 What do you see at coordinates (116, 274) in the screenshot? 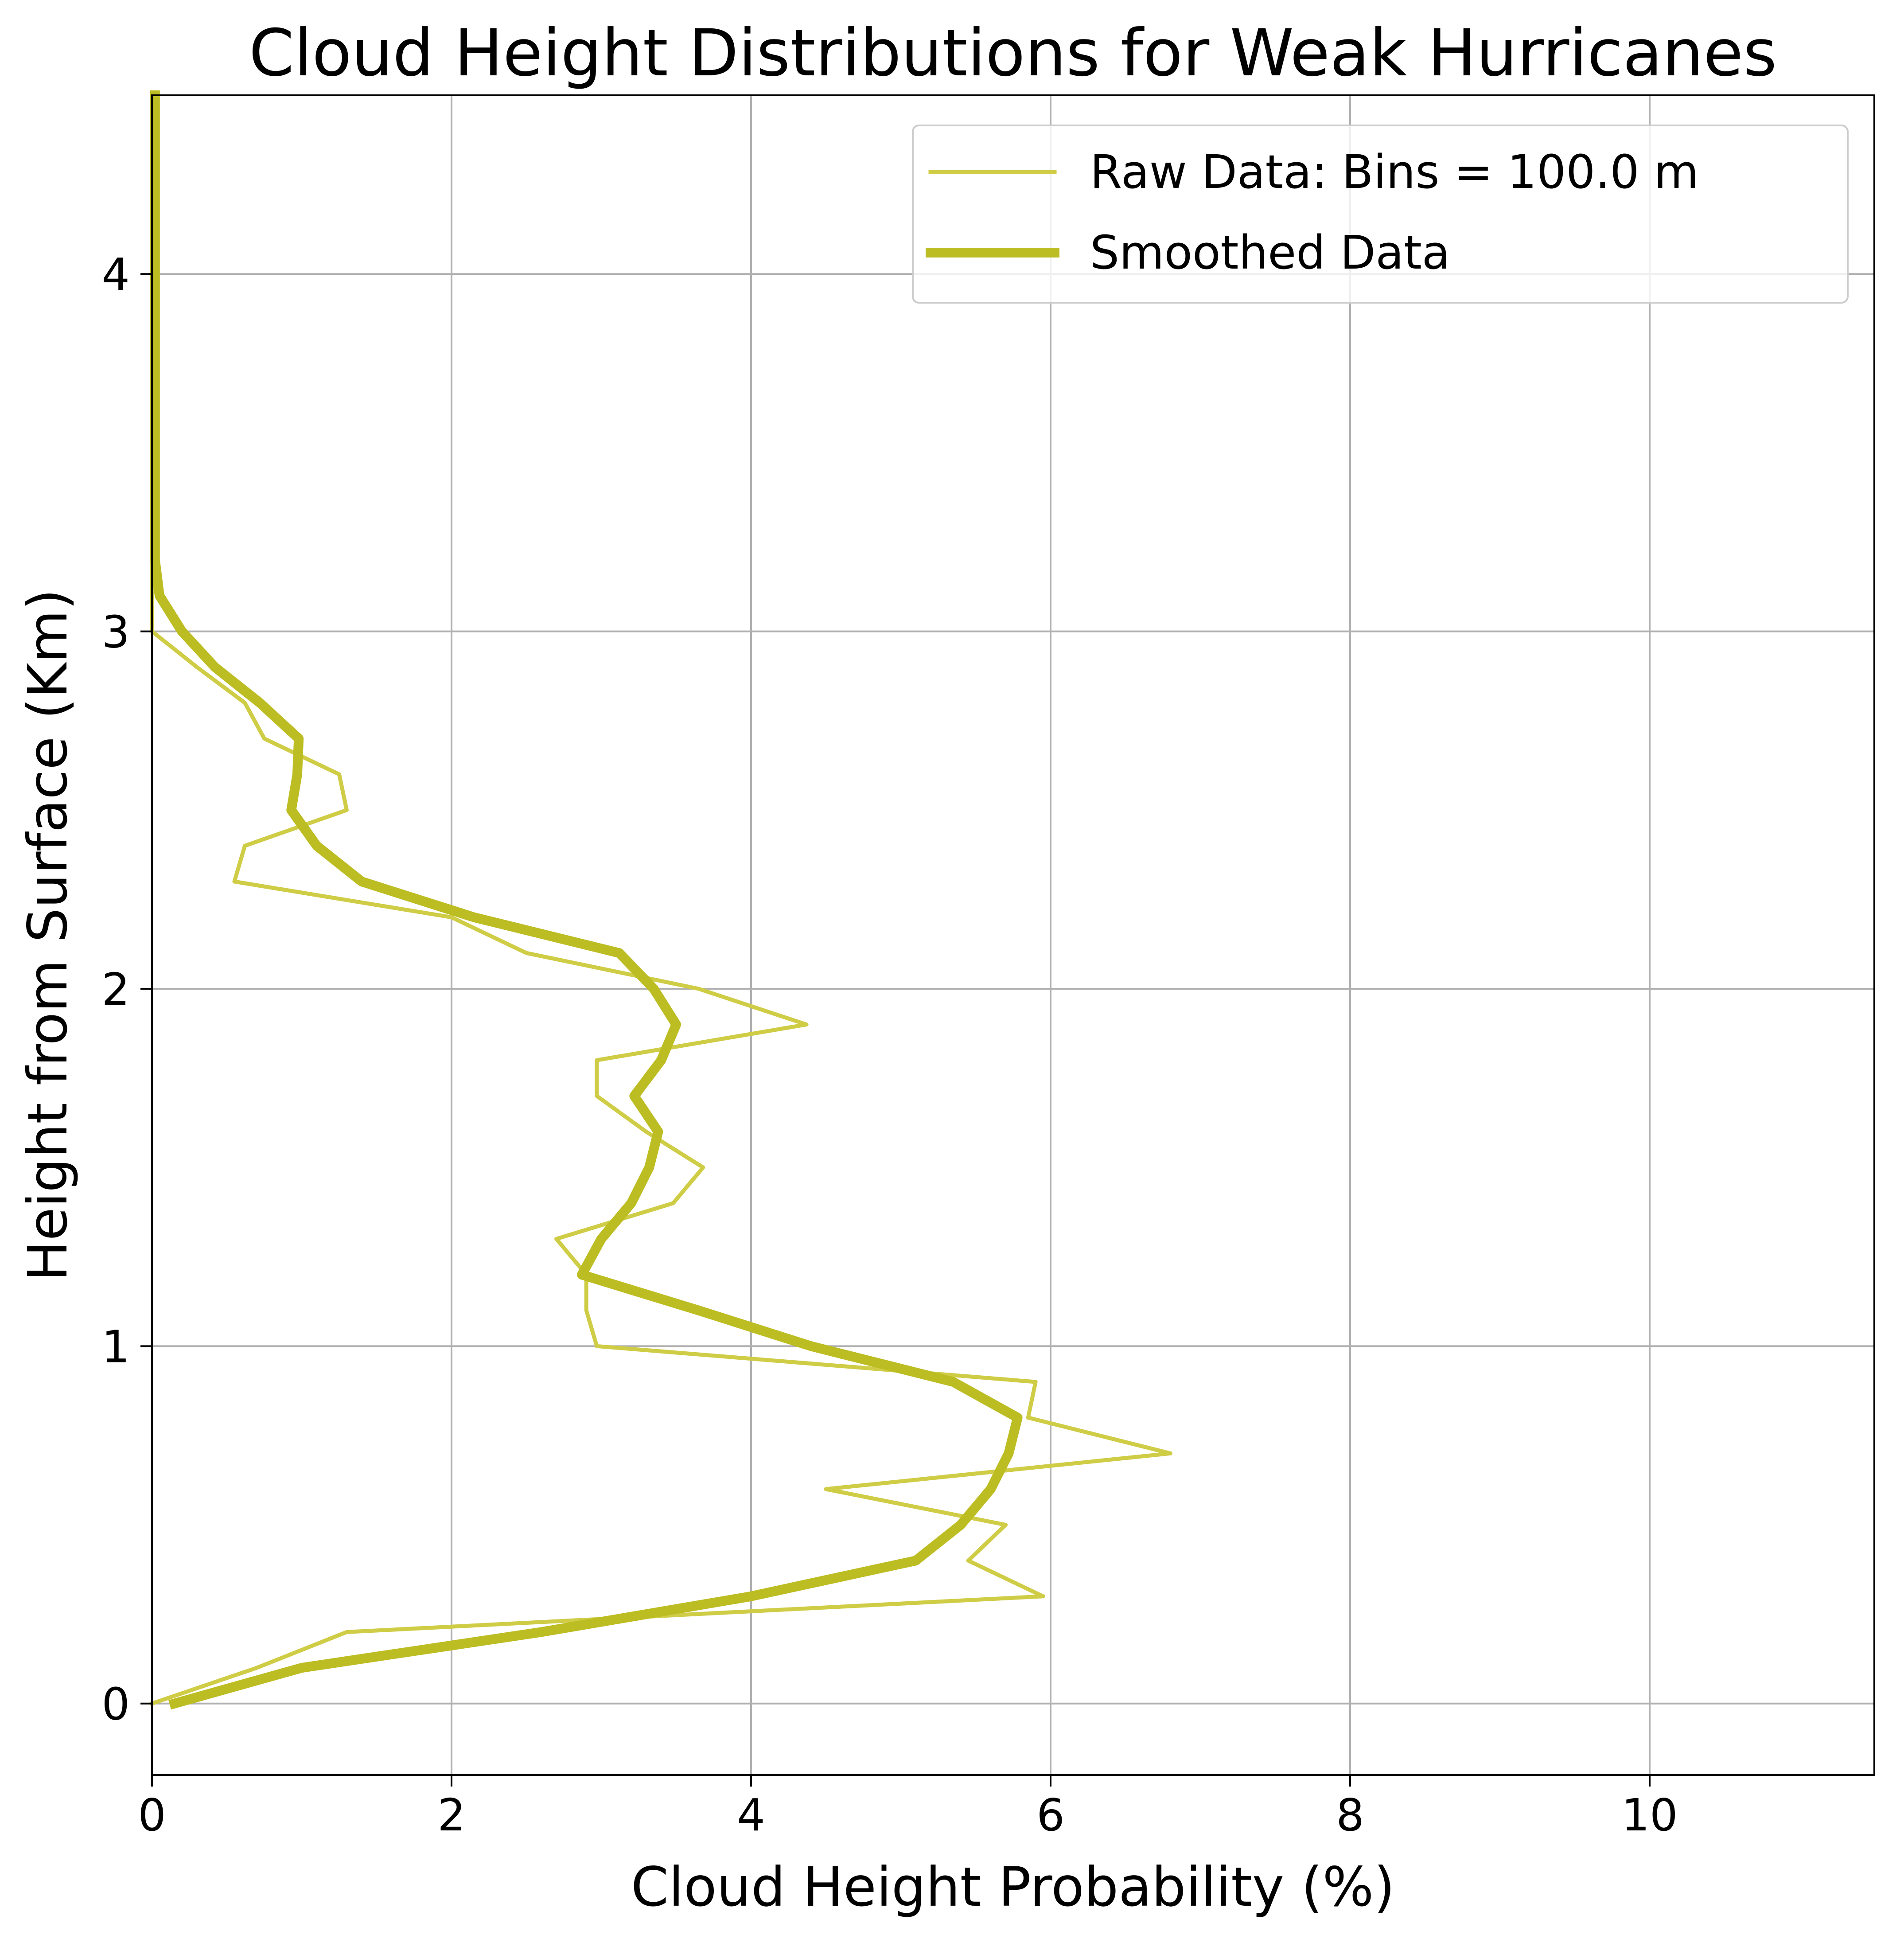
I see `y-tick-label-4: 4` at bounding box center [116, 274].